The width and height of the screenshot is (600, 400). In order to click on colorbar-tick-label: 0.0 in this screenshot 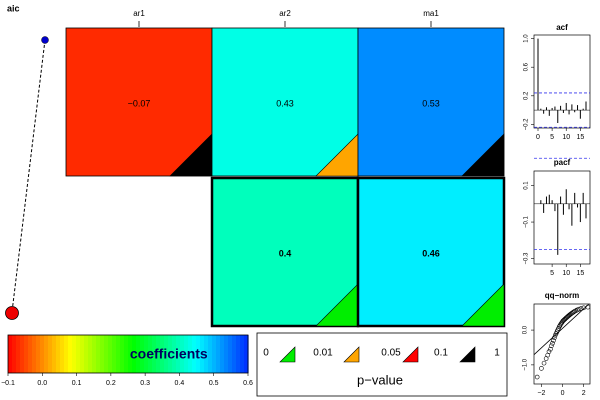, I will do `click(42, 383)`.